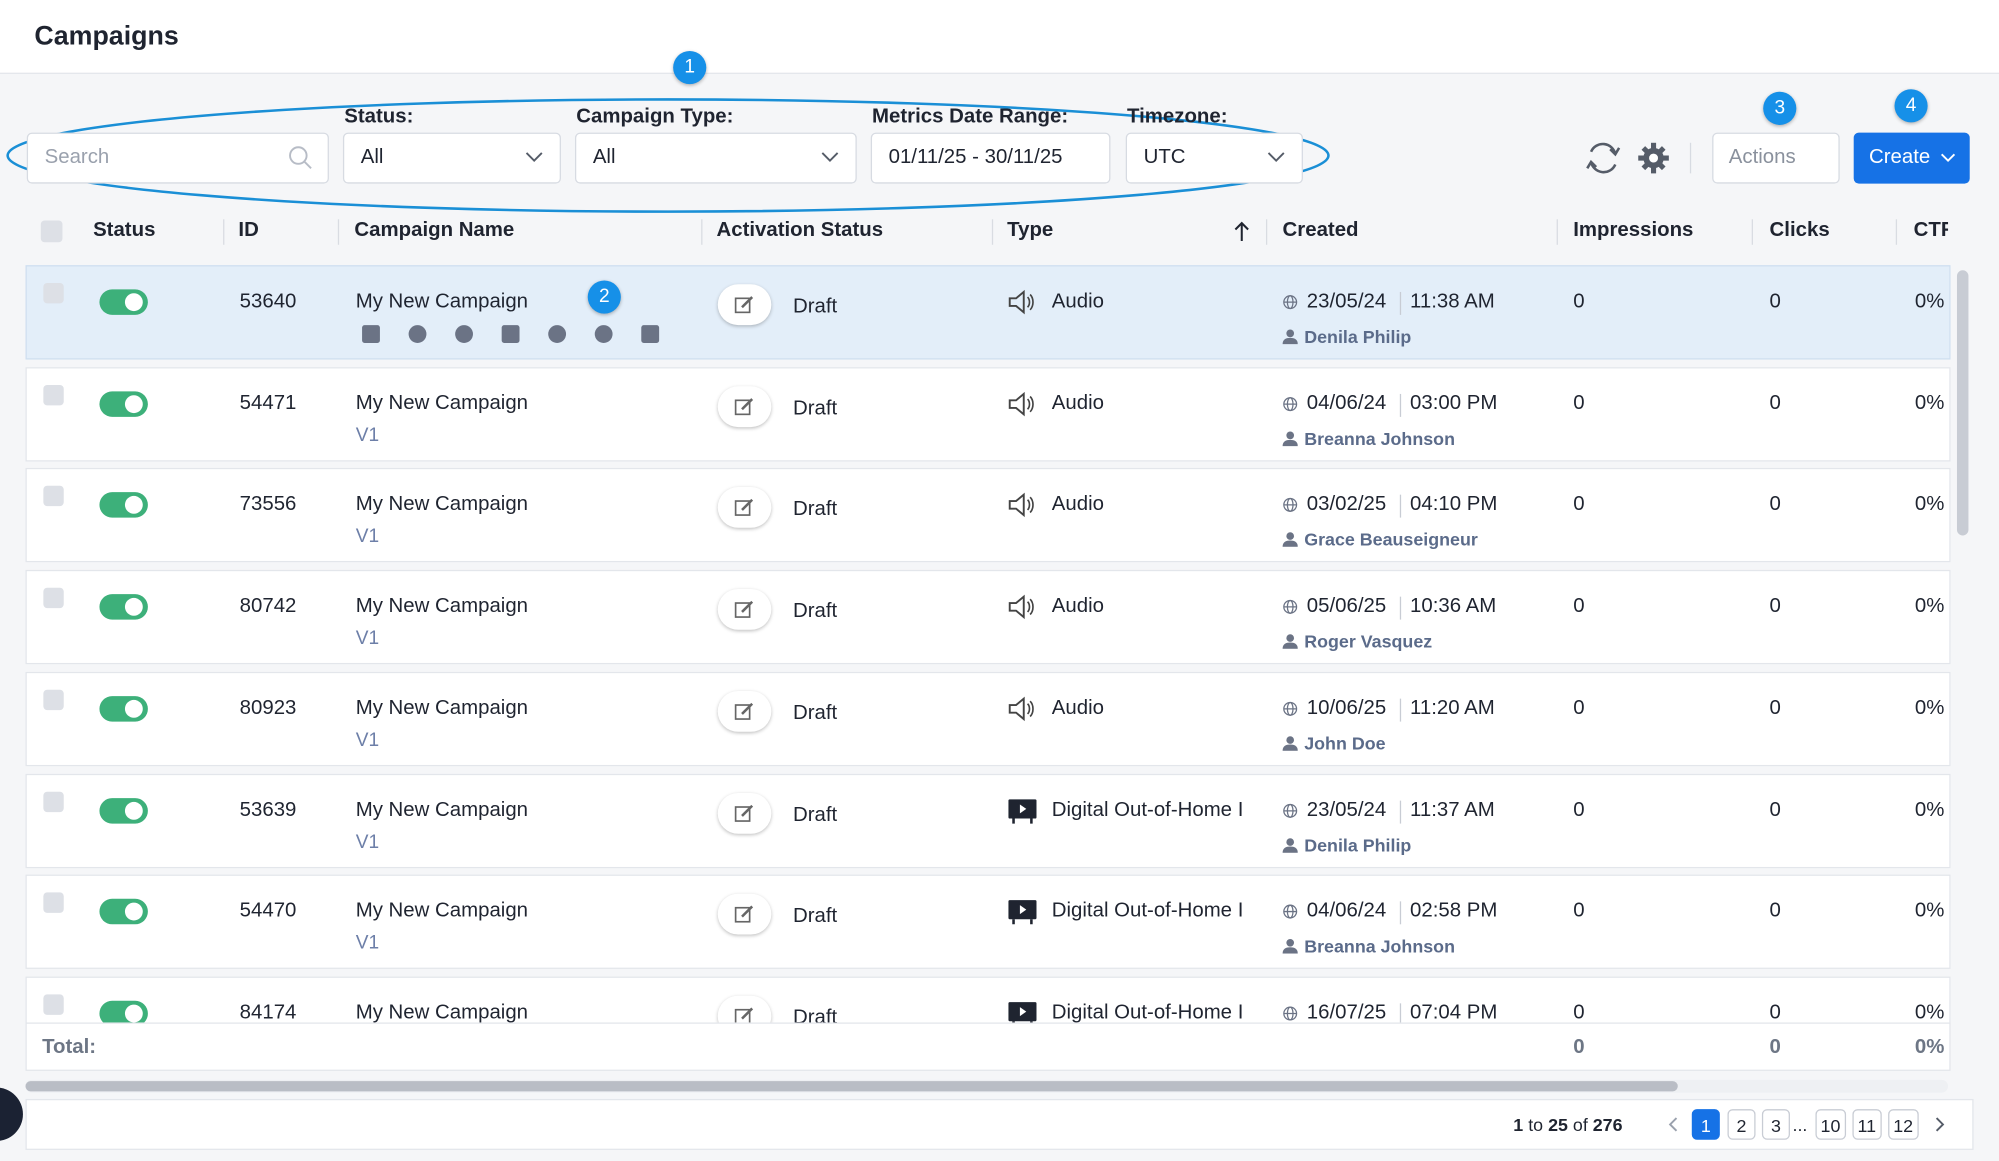 The height and width of the screenshot is (1161, 1999). Describe the element at coordinates (1346, 504) in the screenshot. I see `created-date: 03/02/25` at that location.